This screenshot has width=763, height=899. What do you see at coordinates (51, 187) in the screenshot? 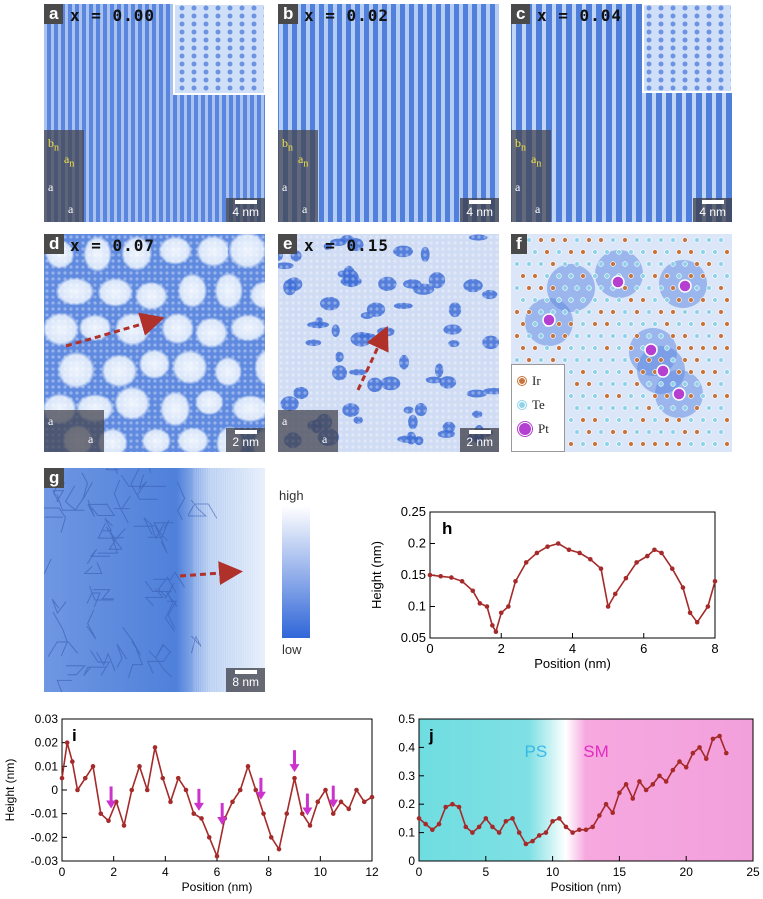
I see `axis-a1: a` at bounding box center [51, 187].